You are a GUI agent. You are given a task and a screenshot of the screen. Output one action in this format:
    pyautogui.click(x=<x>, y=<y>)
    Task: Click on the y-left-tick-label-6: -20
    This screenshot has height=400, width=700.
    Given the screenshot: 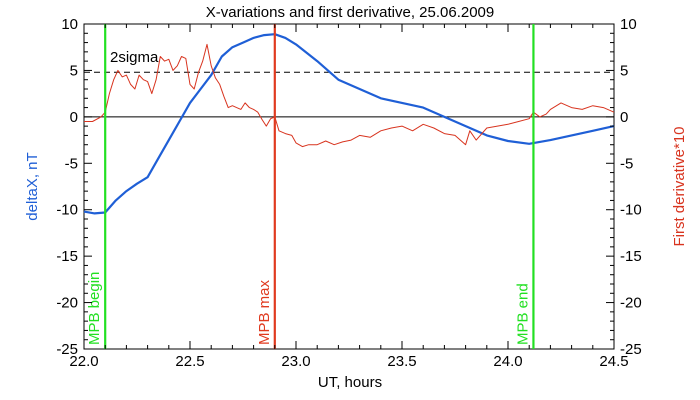 What is the action you would take?
    pyautogui.click(x=67, y=303)
    